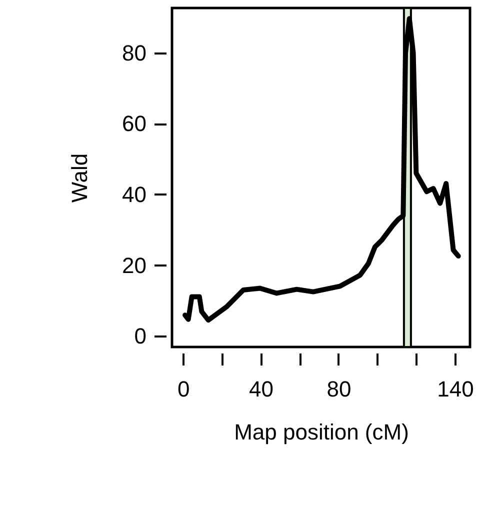  What do you see at coordinates (140, 336) in the screenshot?
I see `y-tick-label: 0` at bounding box center [140, 336].